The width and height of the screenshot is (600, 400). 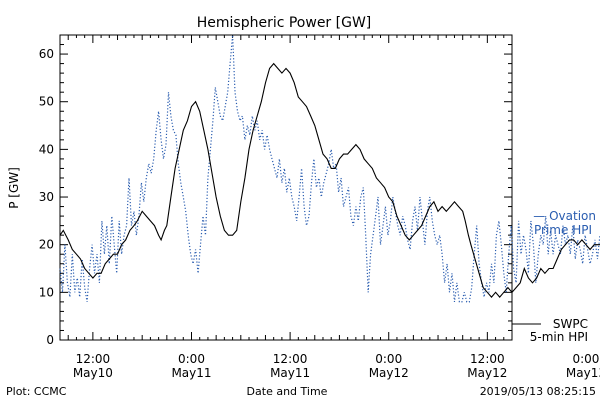 I want to click on x-axis-label: Date and Time, so click(x=287, y=391).